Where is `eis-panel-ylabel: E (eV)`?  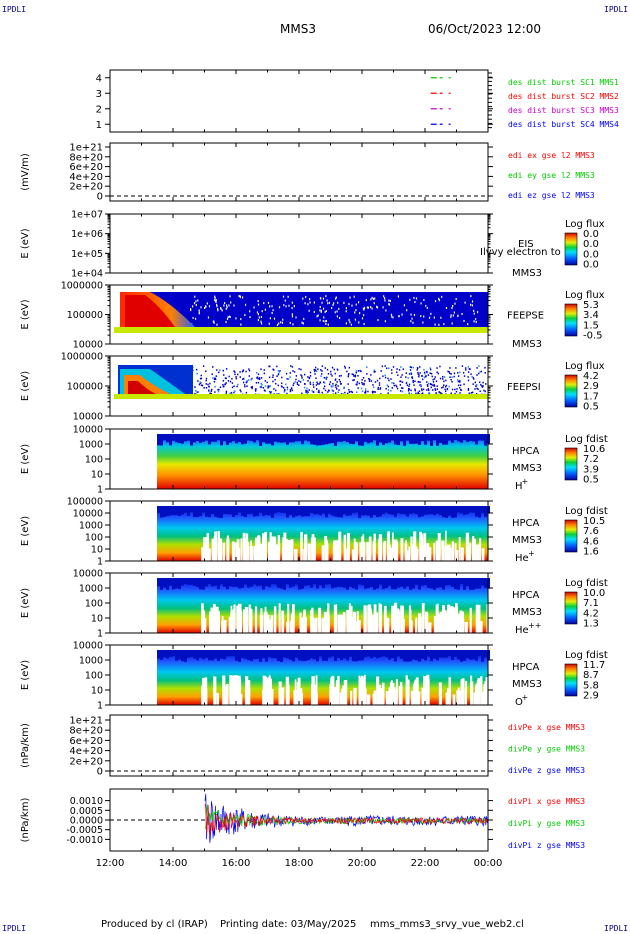
eis-panel-ylabel: E (eV) is located at coordinates (25, 243).